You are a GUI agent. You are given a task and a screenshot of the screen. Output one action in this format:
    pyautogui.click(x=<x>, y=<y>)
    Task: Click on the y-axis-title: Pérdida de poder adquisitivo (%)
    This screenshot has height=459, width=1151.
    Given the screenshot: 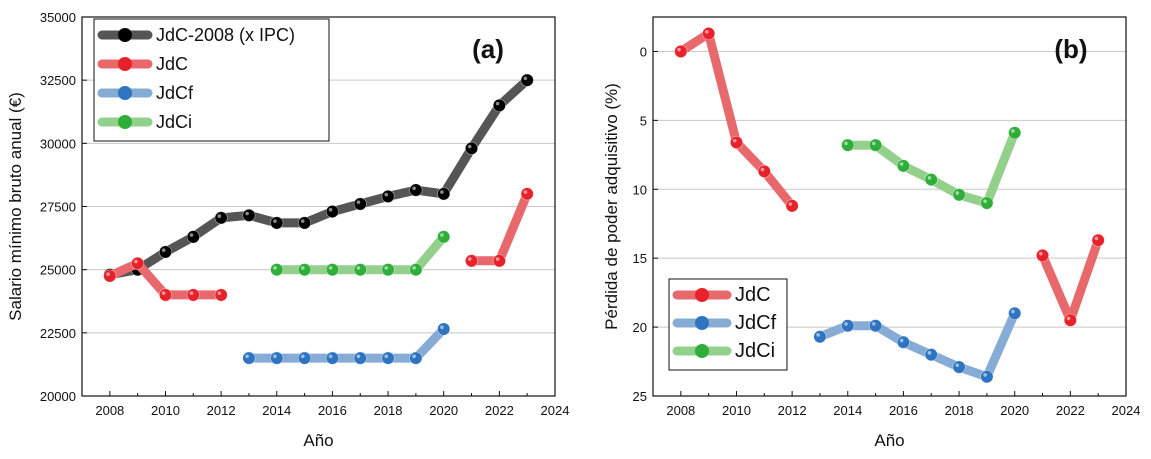 What is the action you would take?
    pyautogui.click(x=611, y=206)
    